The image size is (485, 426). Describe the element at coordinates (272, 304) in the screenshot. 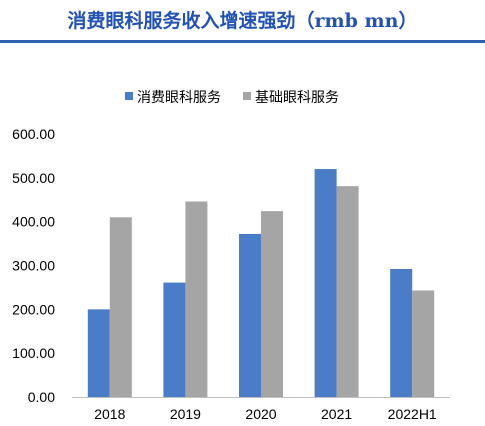

I see `bar-basic-2020` at that location.